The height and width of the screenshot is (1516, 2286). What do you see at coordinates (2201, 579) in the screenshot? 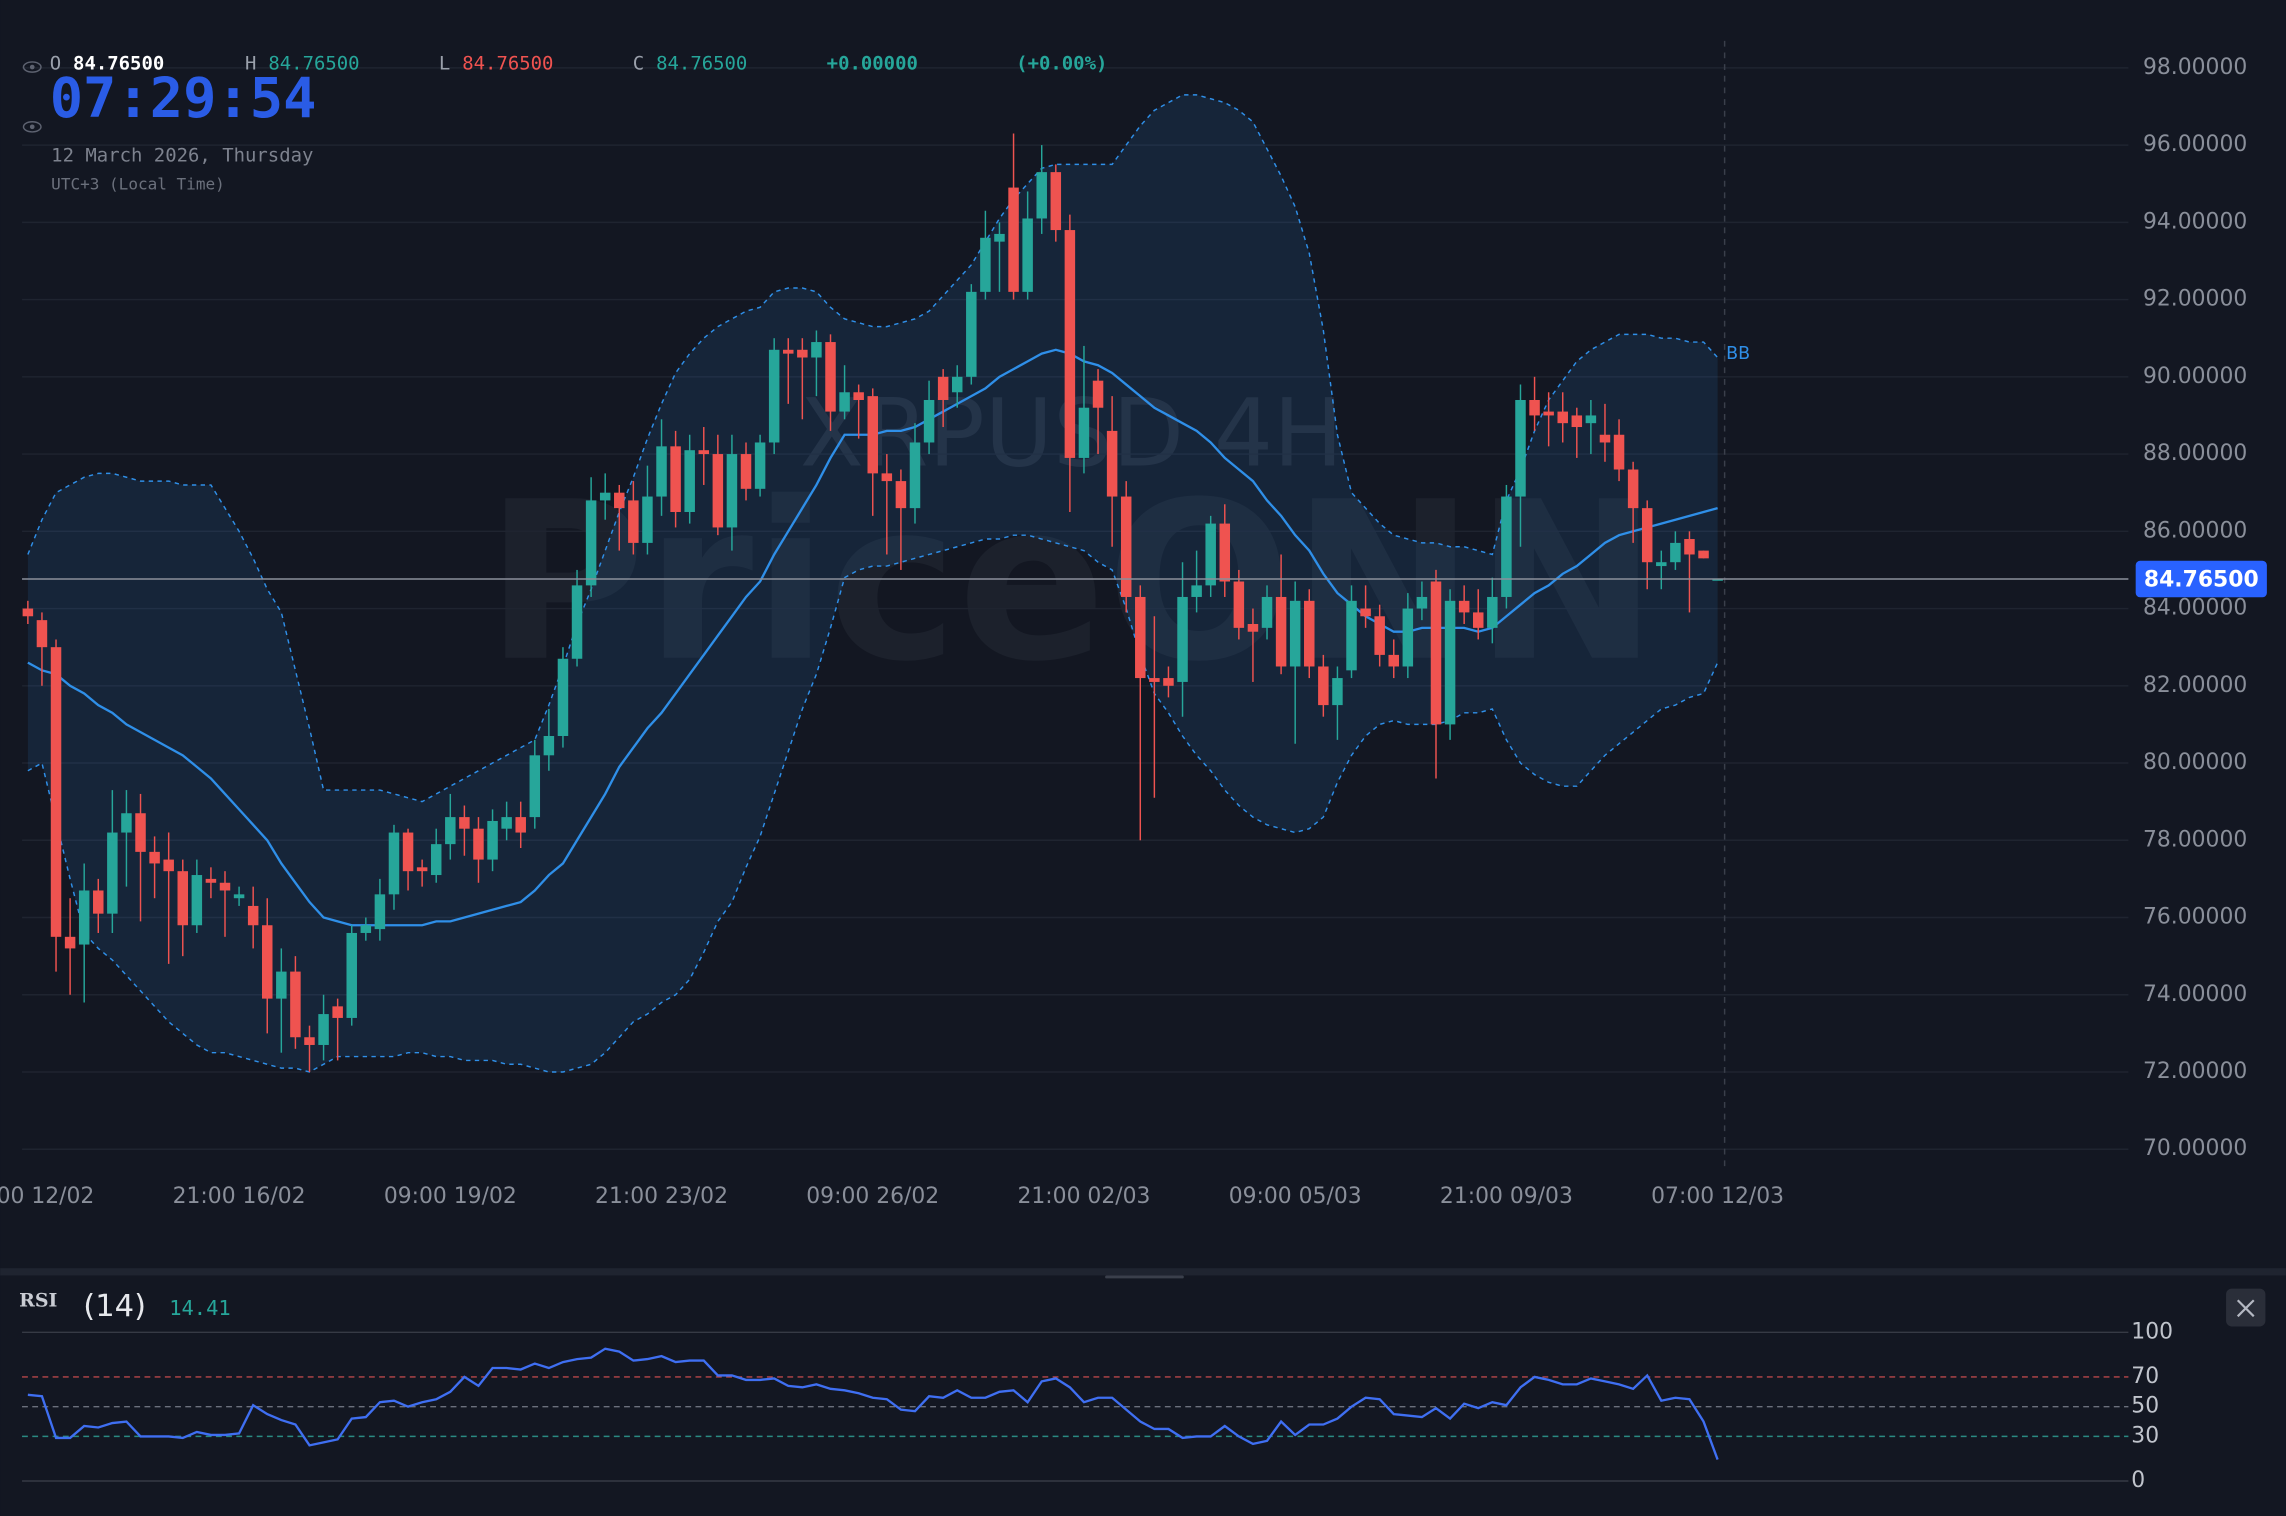
I see `last-price-badge` at bounding box center [2201, 579].